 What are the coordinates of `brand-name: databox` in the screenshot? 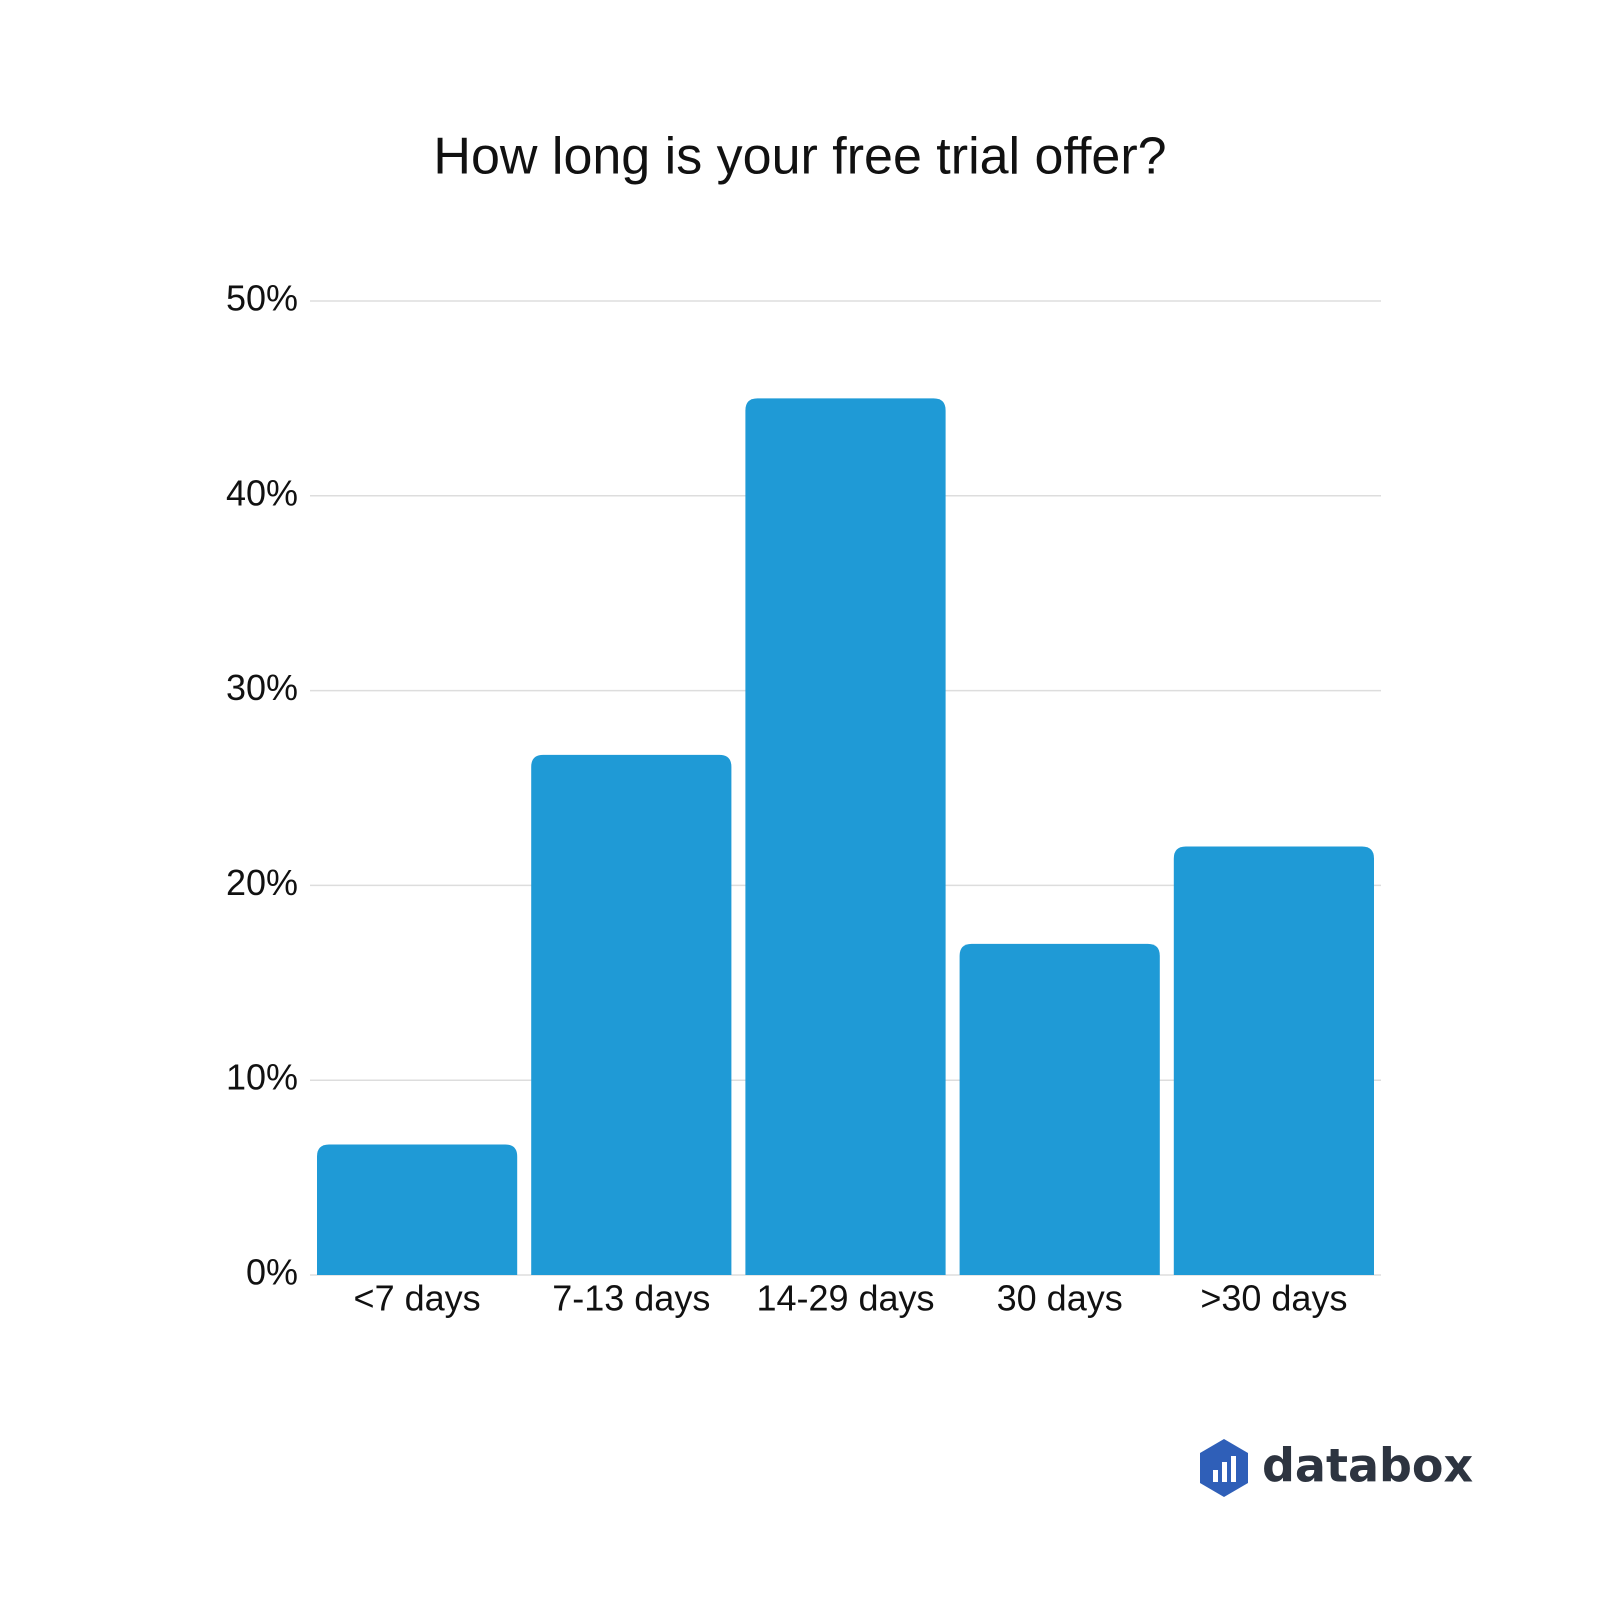 It's located at (1367, 1466).